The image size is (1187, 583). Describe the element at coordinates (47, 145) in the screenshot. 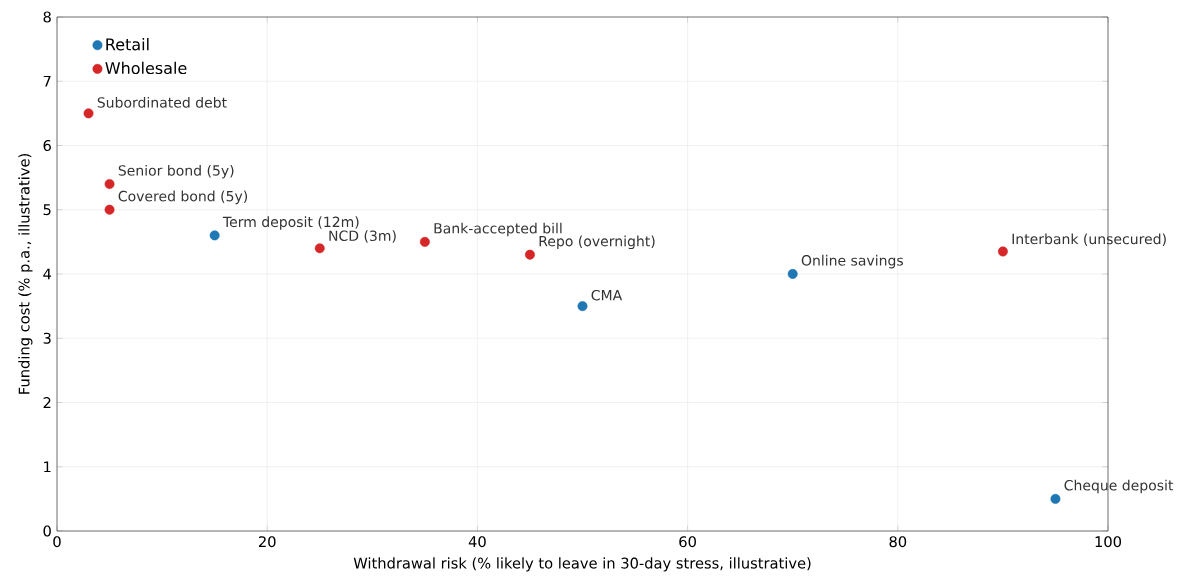

I see `y-tick-label: 6` at that location.